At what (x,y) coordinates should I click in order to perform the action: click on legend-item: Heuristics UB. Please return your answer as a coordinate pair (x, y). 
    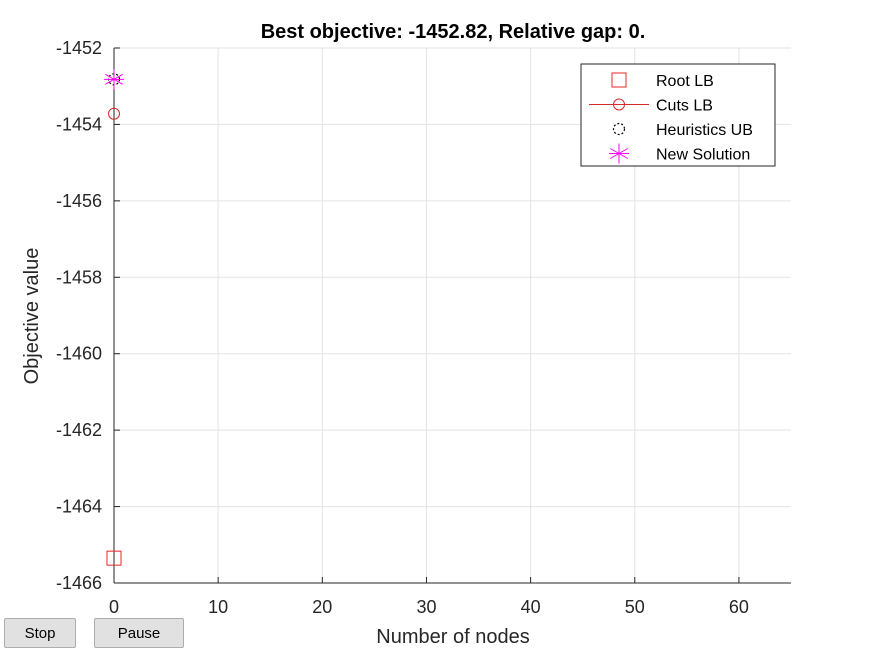
    Looking at the image, I should click on (682, 130).